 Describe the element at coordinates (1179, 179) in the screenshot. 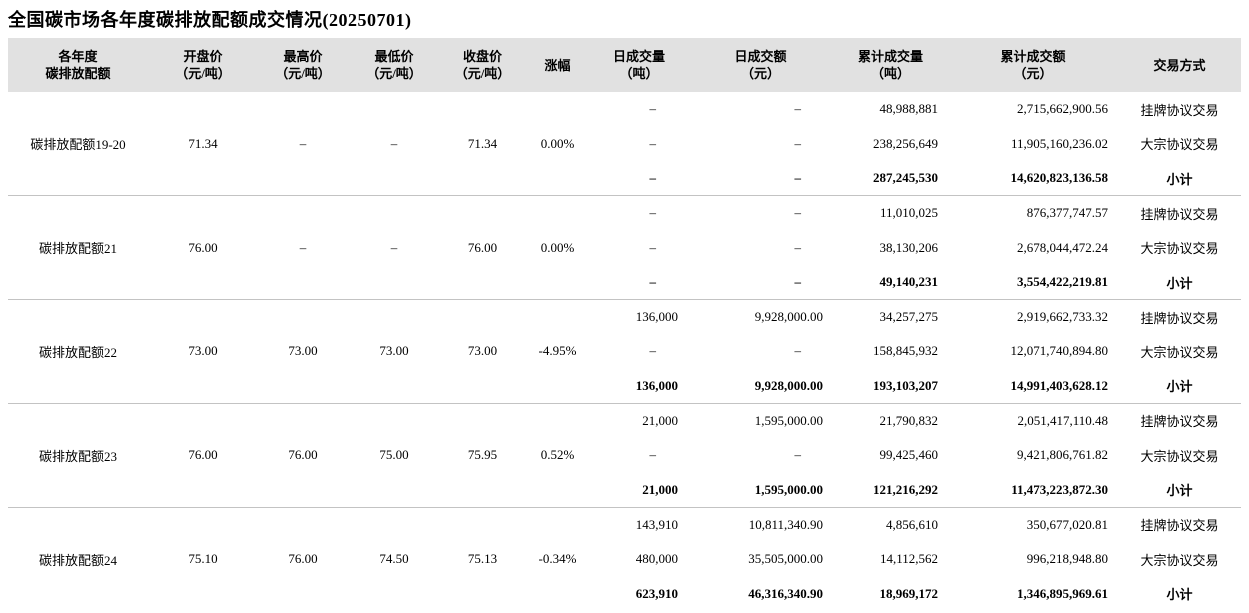

I see `trade-method-cell: 小计` at that location.